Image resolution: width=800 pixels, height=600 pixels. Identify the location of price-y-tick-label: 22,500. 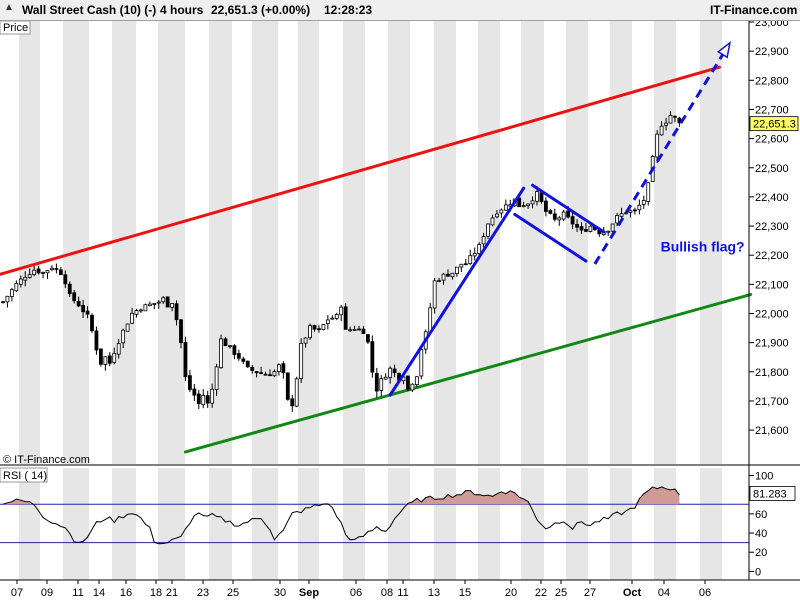
(772, 169).